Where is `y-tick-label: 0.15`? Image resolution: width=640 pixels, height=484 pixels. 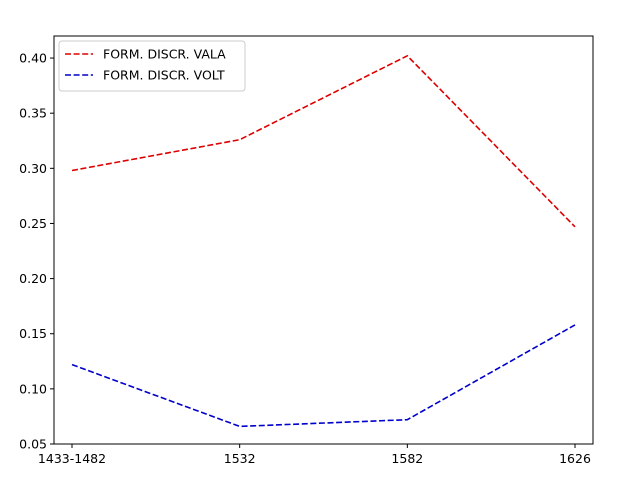 y-tick-label: 0.15 is located at coordinates (33, 333).